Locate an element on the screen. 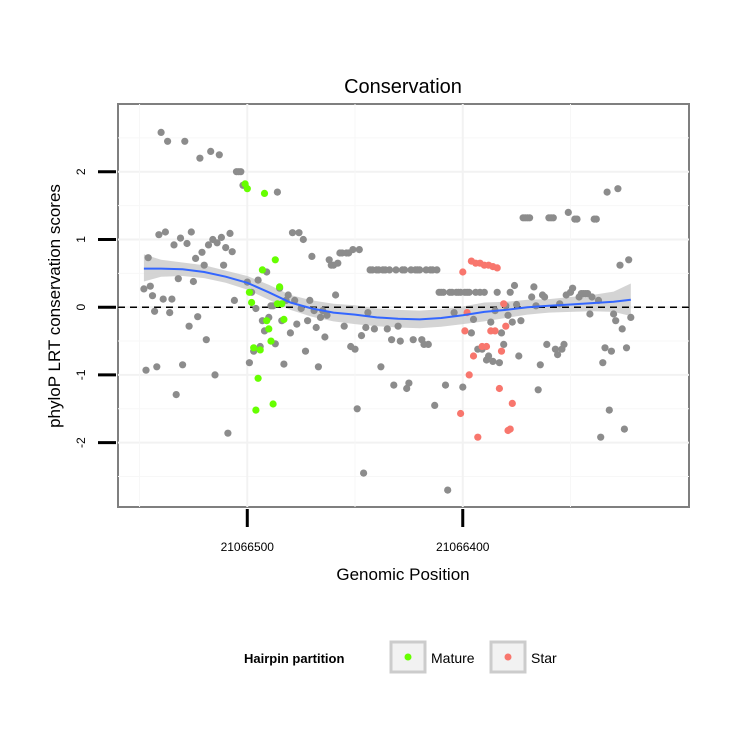 The height and width of the screenshot is (750, 750). legend: Hairpin partition Mature Star is located at coordinates (400, 657).